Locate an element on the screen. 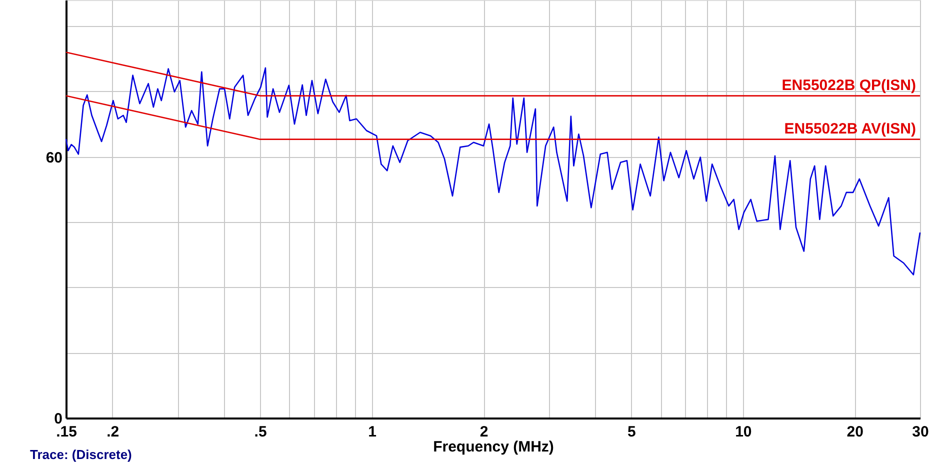  x-axis-title: Frequency (MHz) is located at coordinates (493, 447).